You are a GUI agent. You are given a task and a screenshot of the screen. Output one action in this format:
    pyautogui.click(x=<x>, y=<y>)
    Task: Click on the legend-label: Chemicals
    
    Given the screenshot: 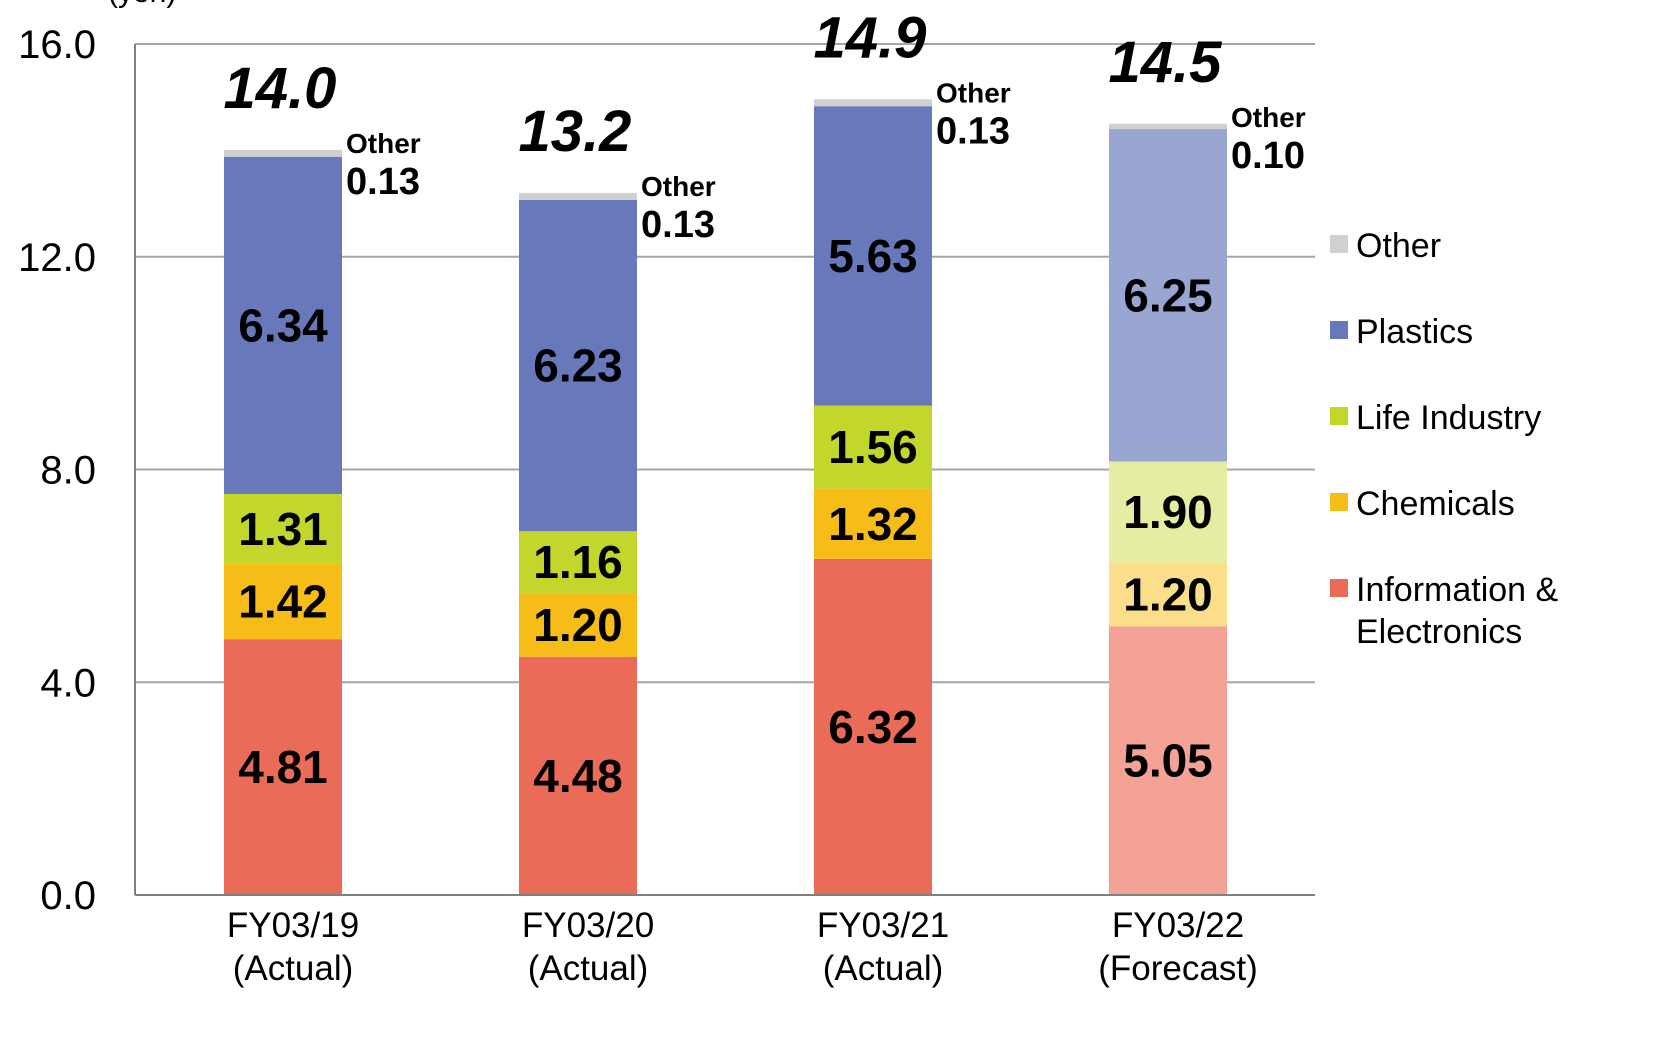 What is the action you would take?
    pyautogui.click(x=1435, y=504)
    